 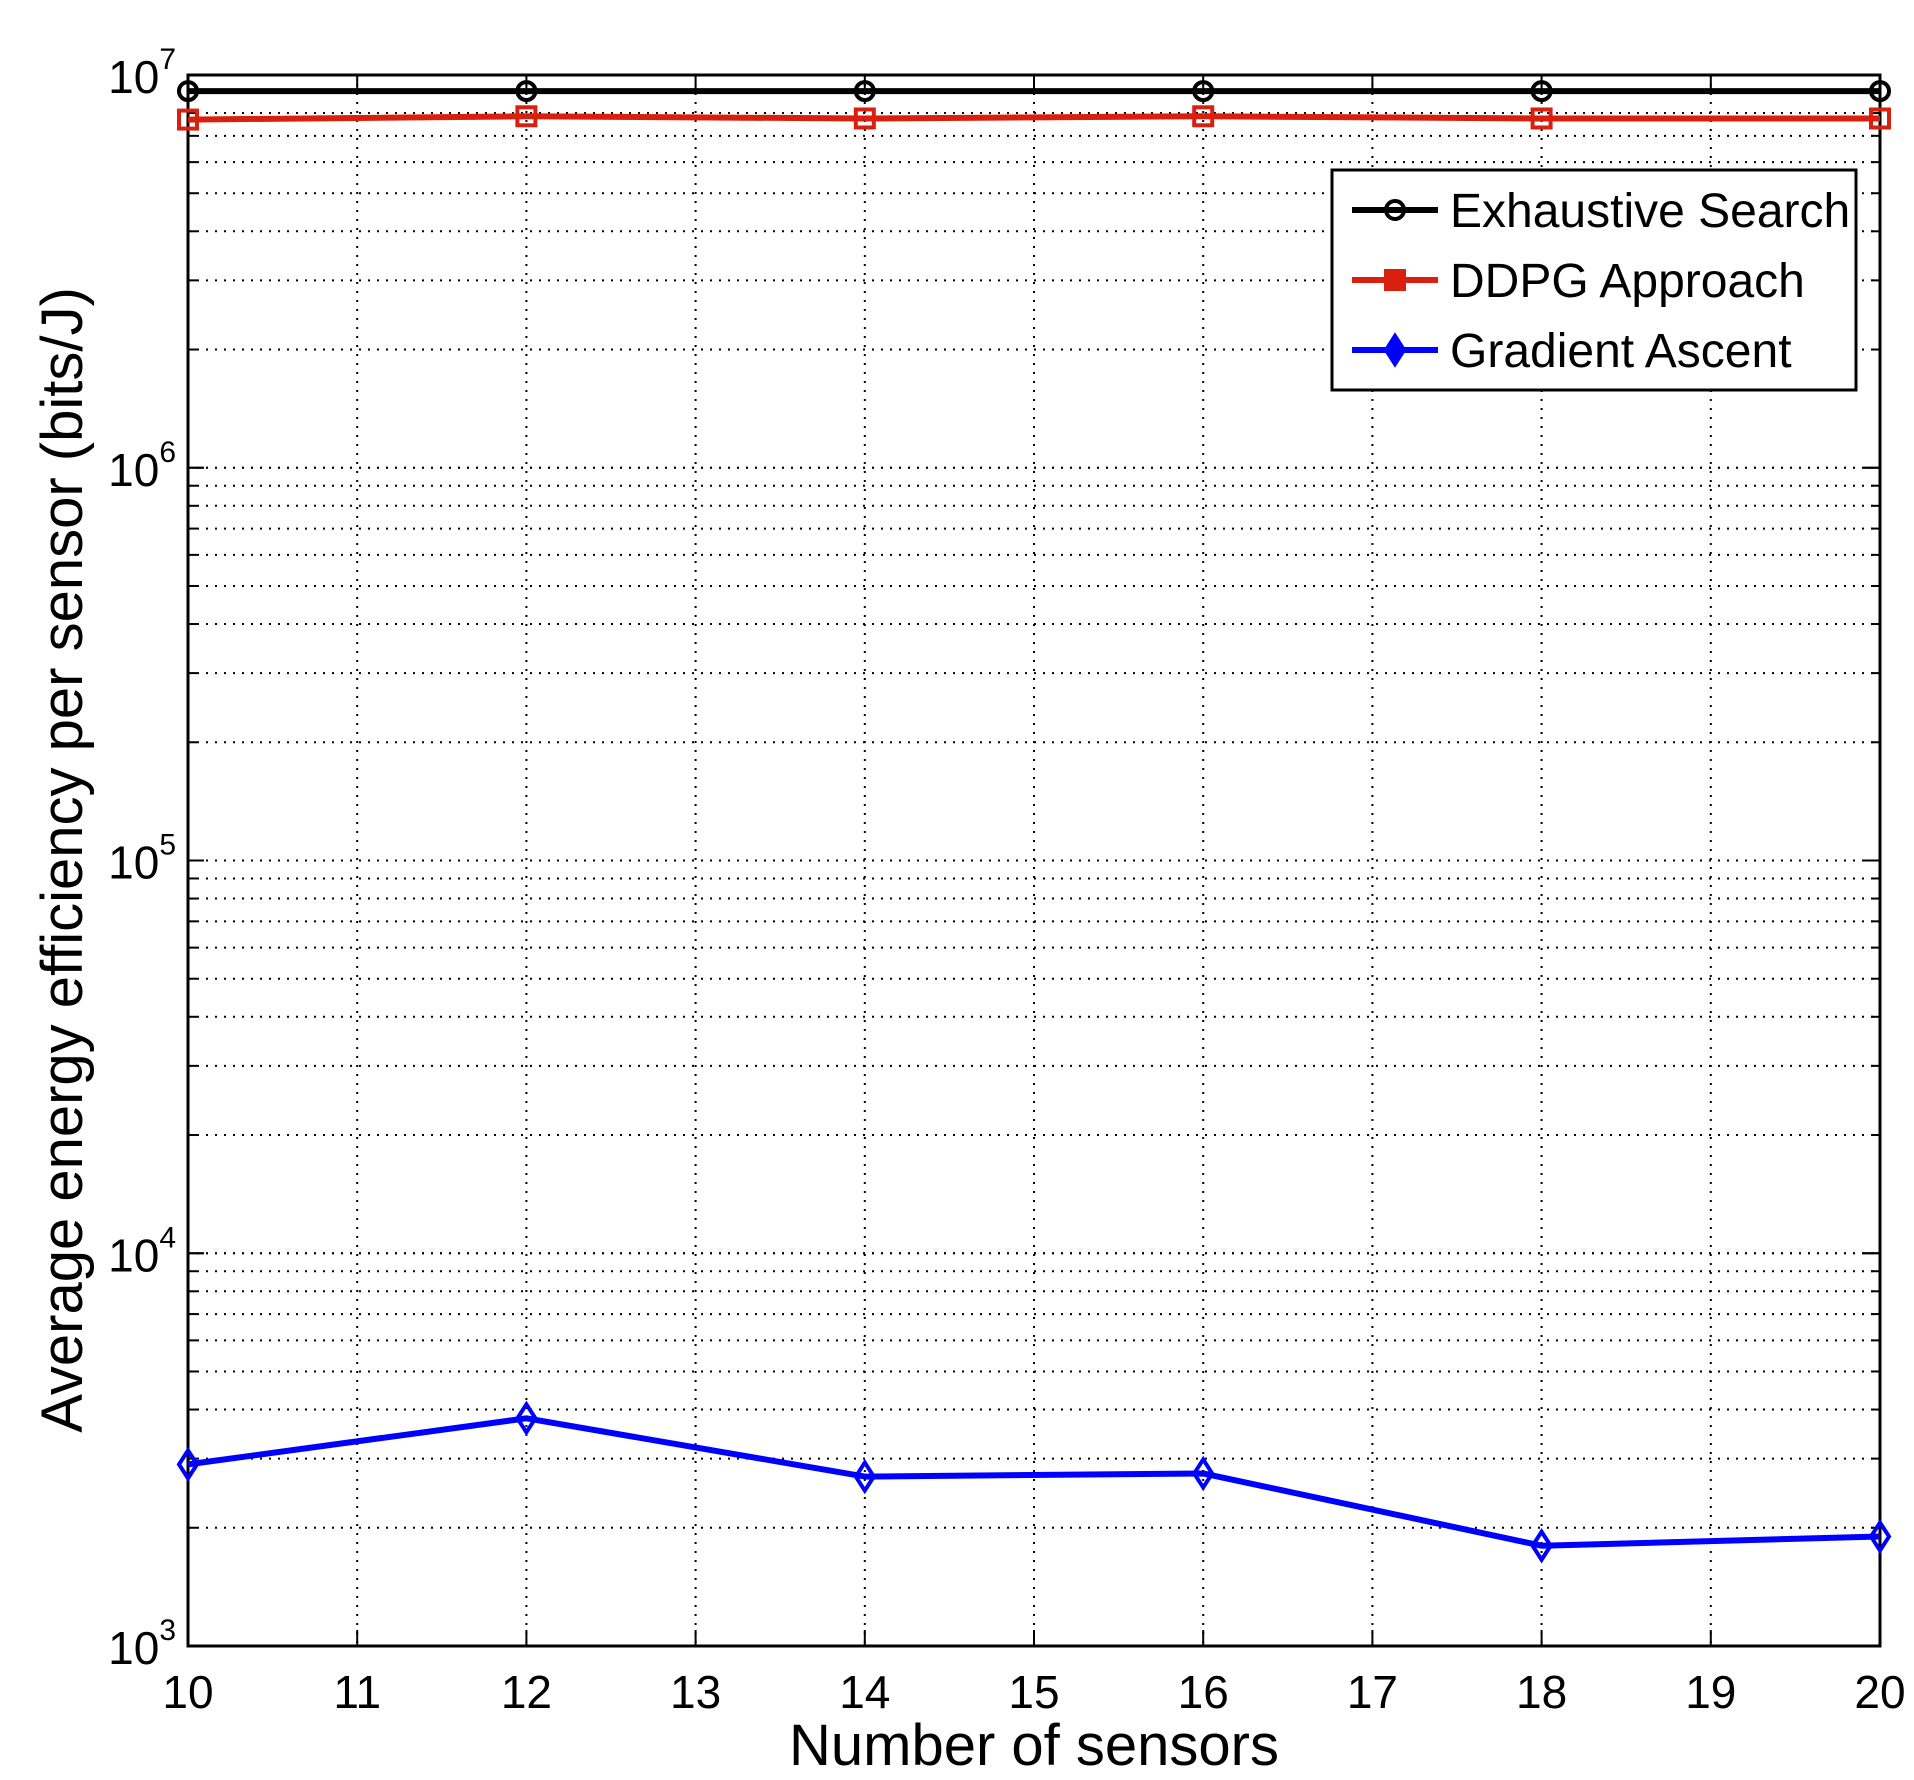 What do you see at coordinates (1541, 1692) in the screenshot?
I see `x-tick-label: 18` at bounding box center [1541, 1692].